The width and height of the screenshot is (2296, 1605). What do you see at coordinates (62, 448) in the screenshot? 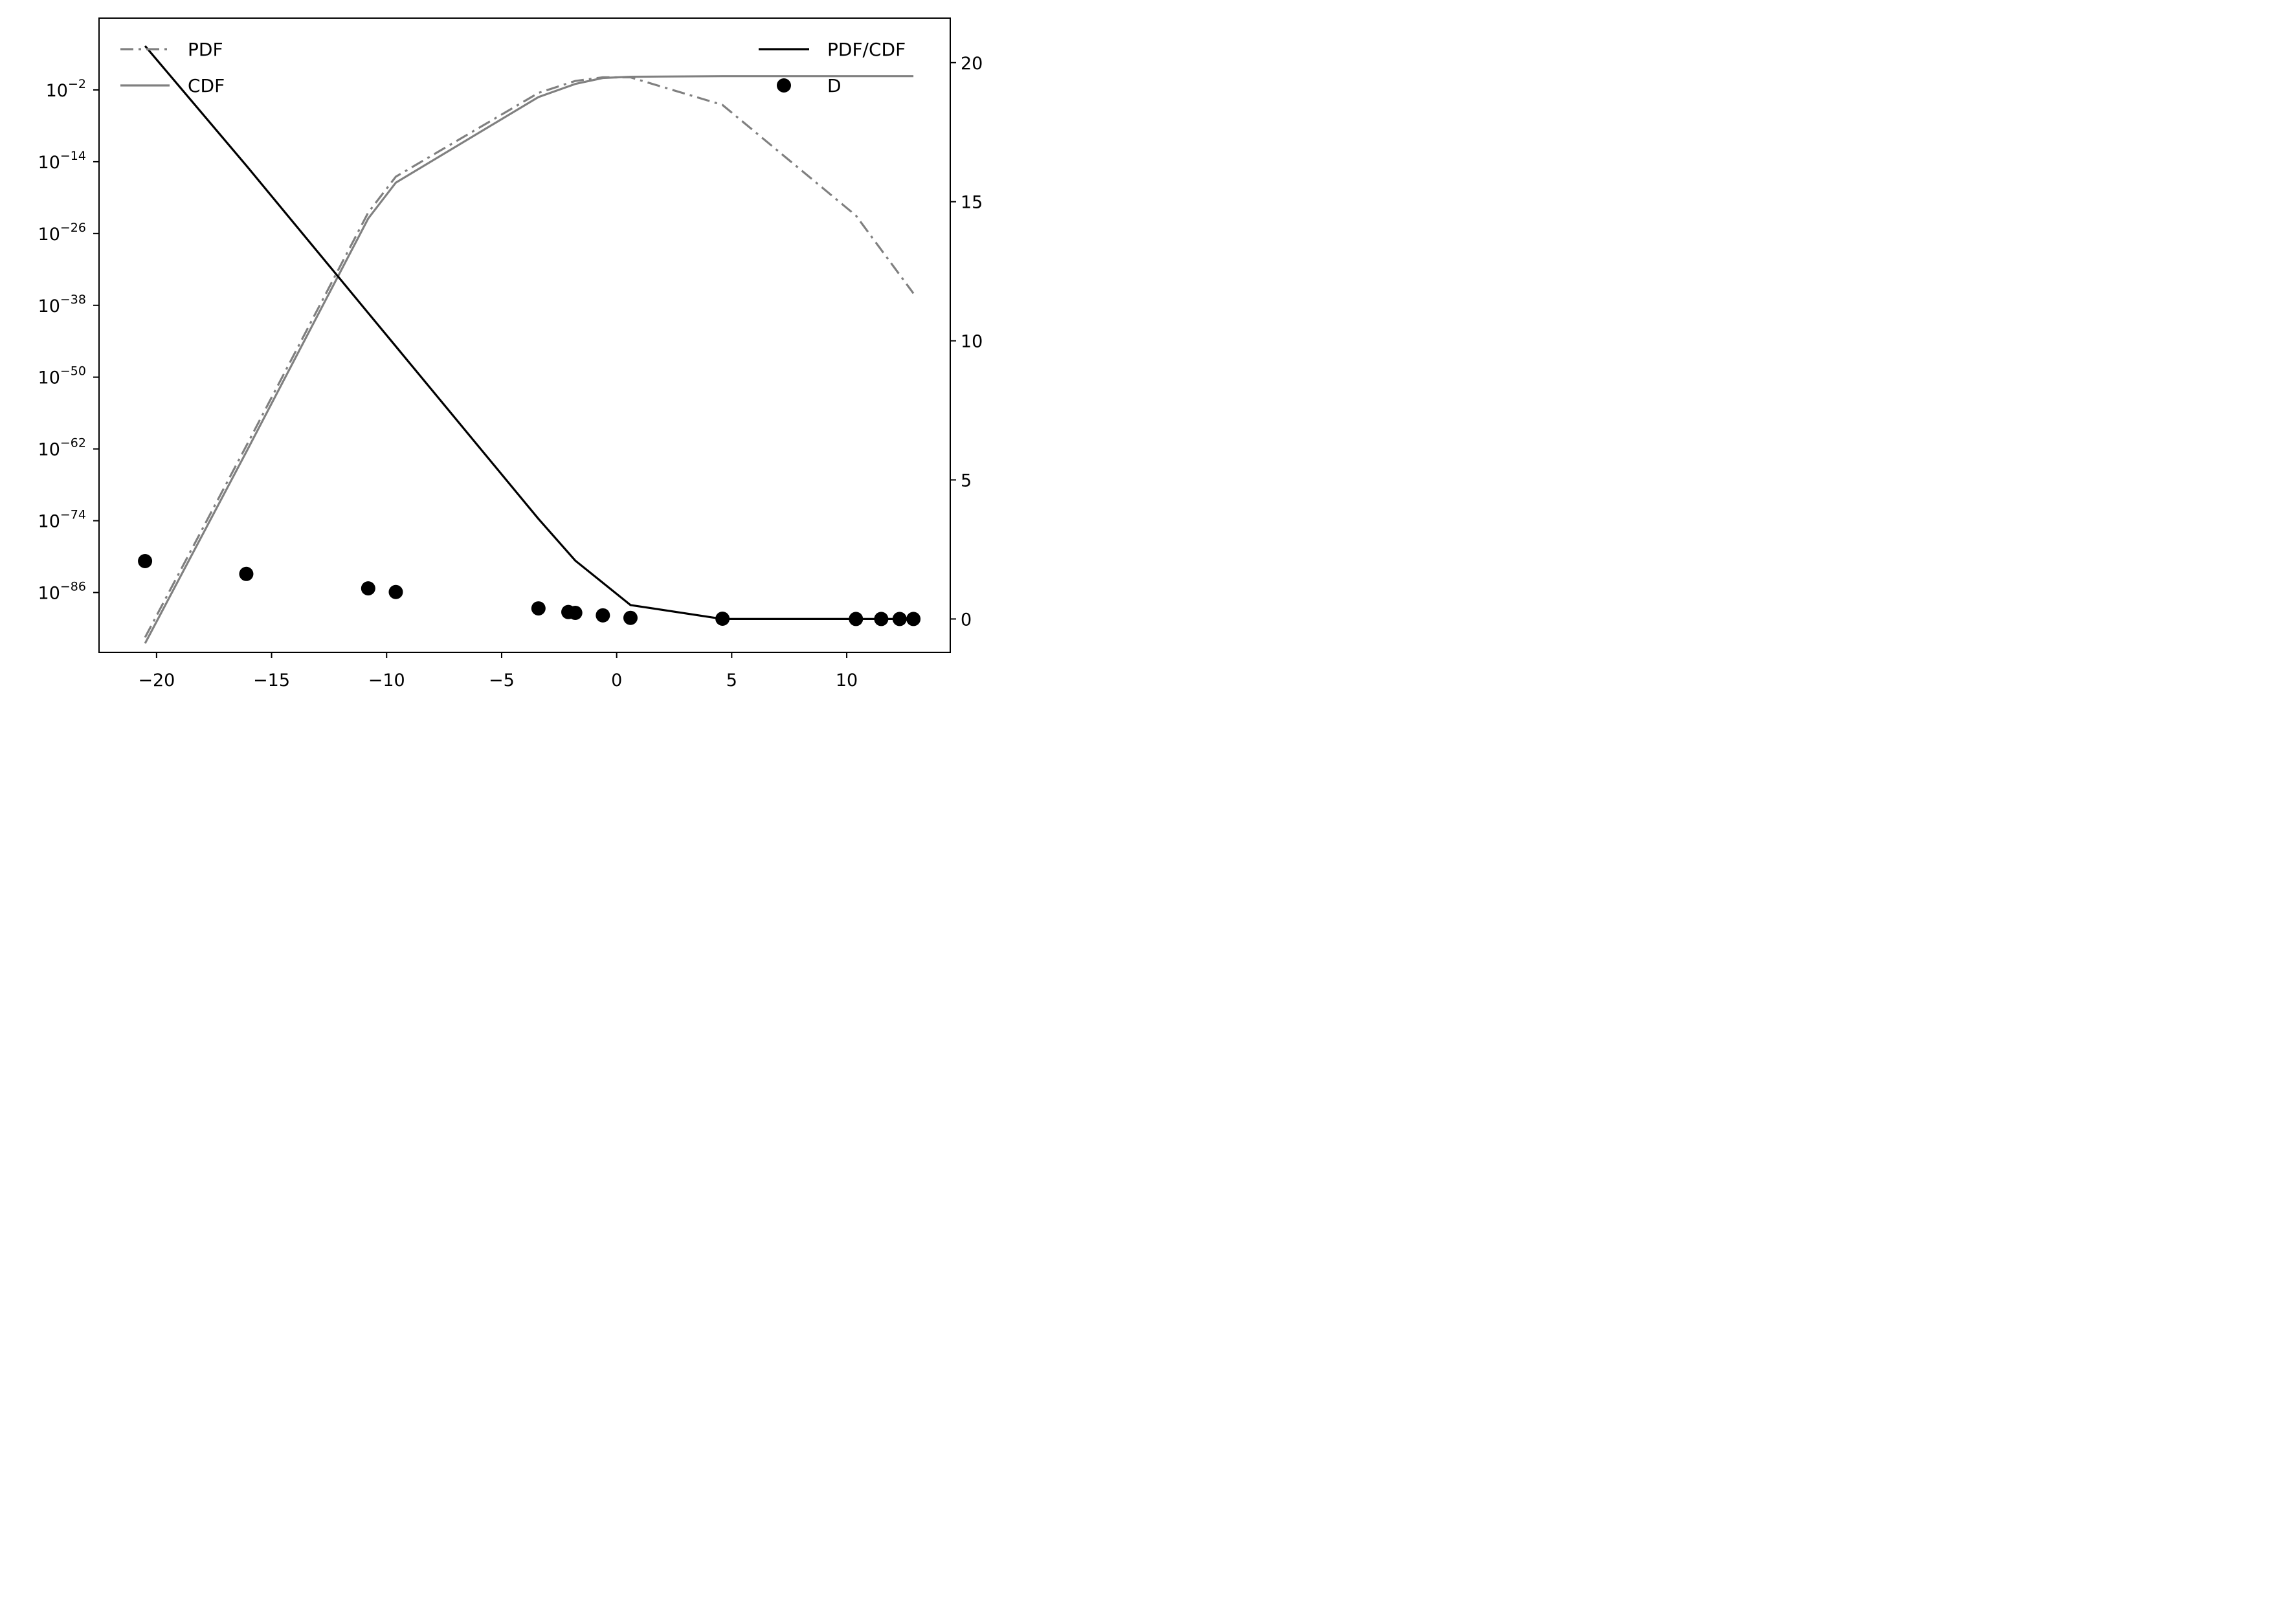
I see `y-left-tick-label: 10−62` at bounding box center [62, 448].